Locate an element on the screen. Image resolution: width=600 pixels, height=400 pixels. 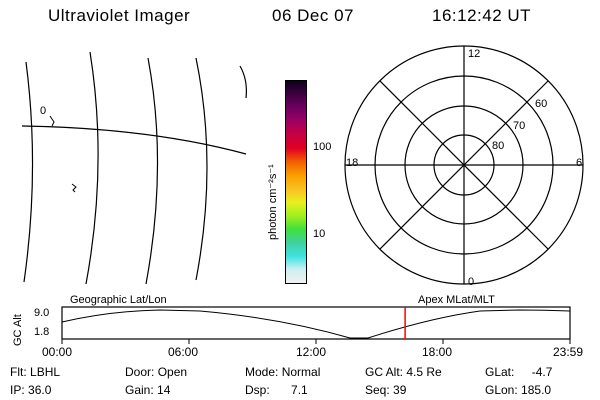
ip-info: IP: 36.0 is located at coordinates (31, 390).